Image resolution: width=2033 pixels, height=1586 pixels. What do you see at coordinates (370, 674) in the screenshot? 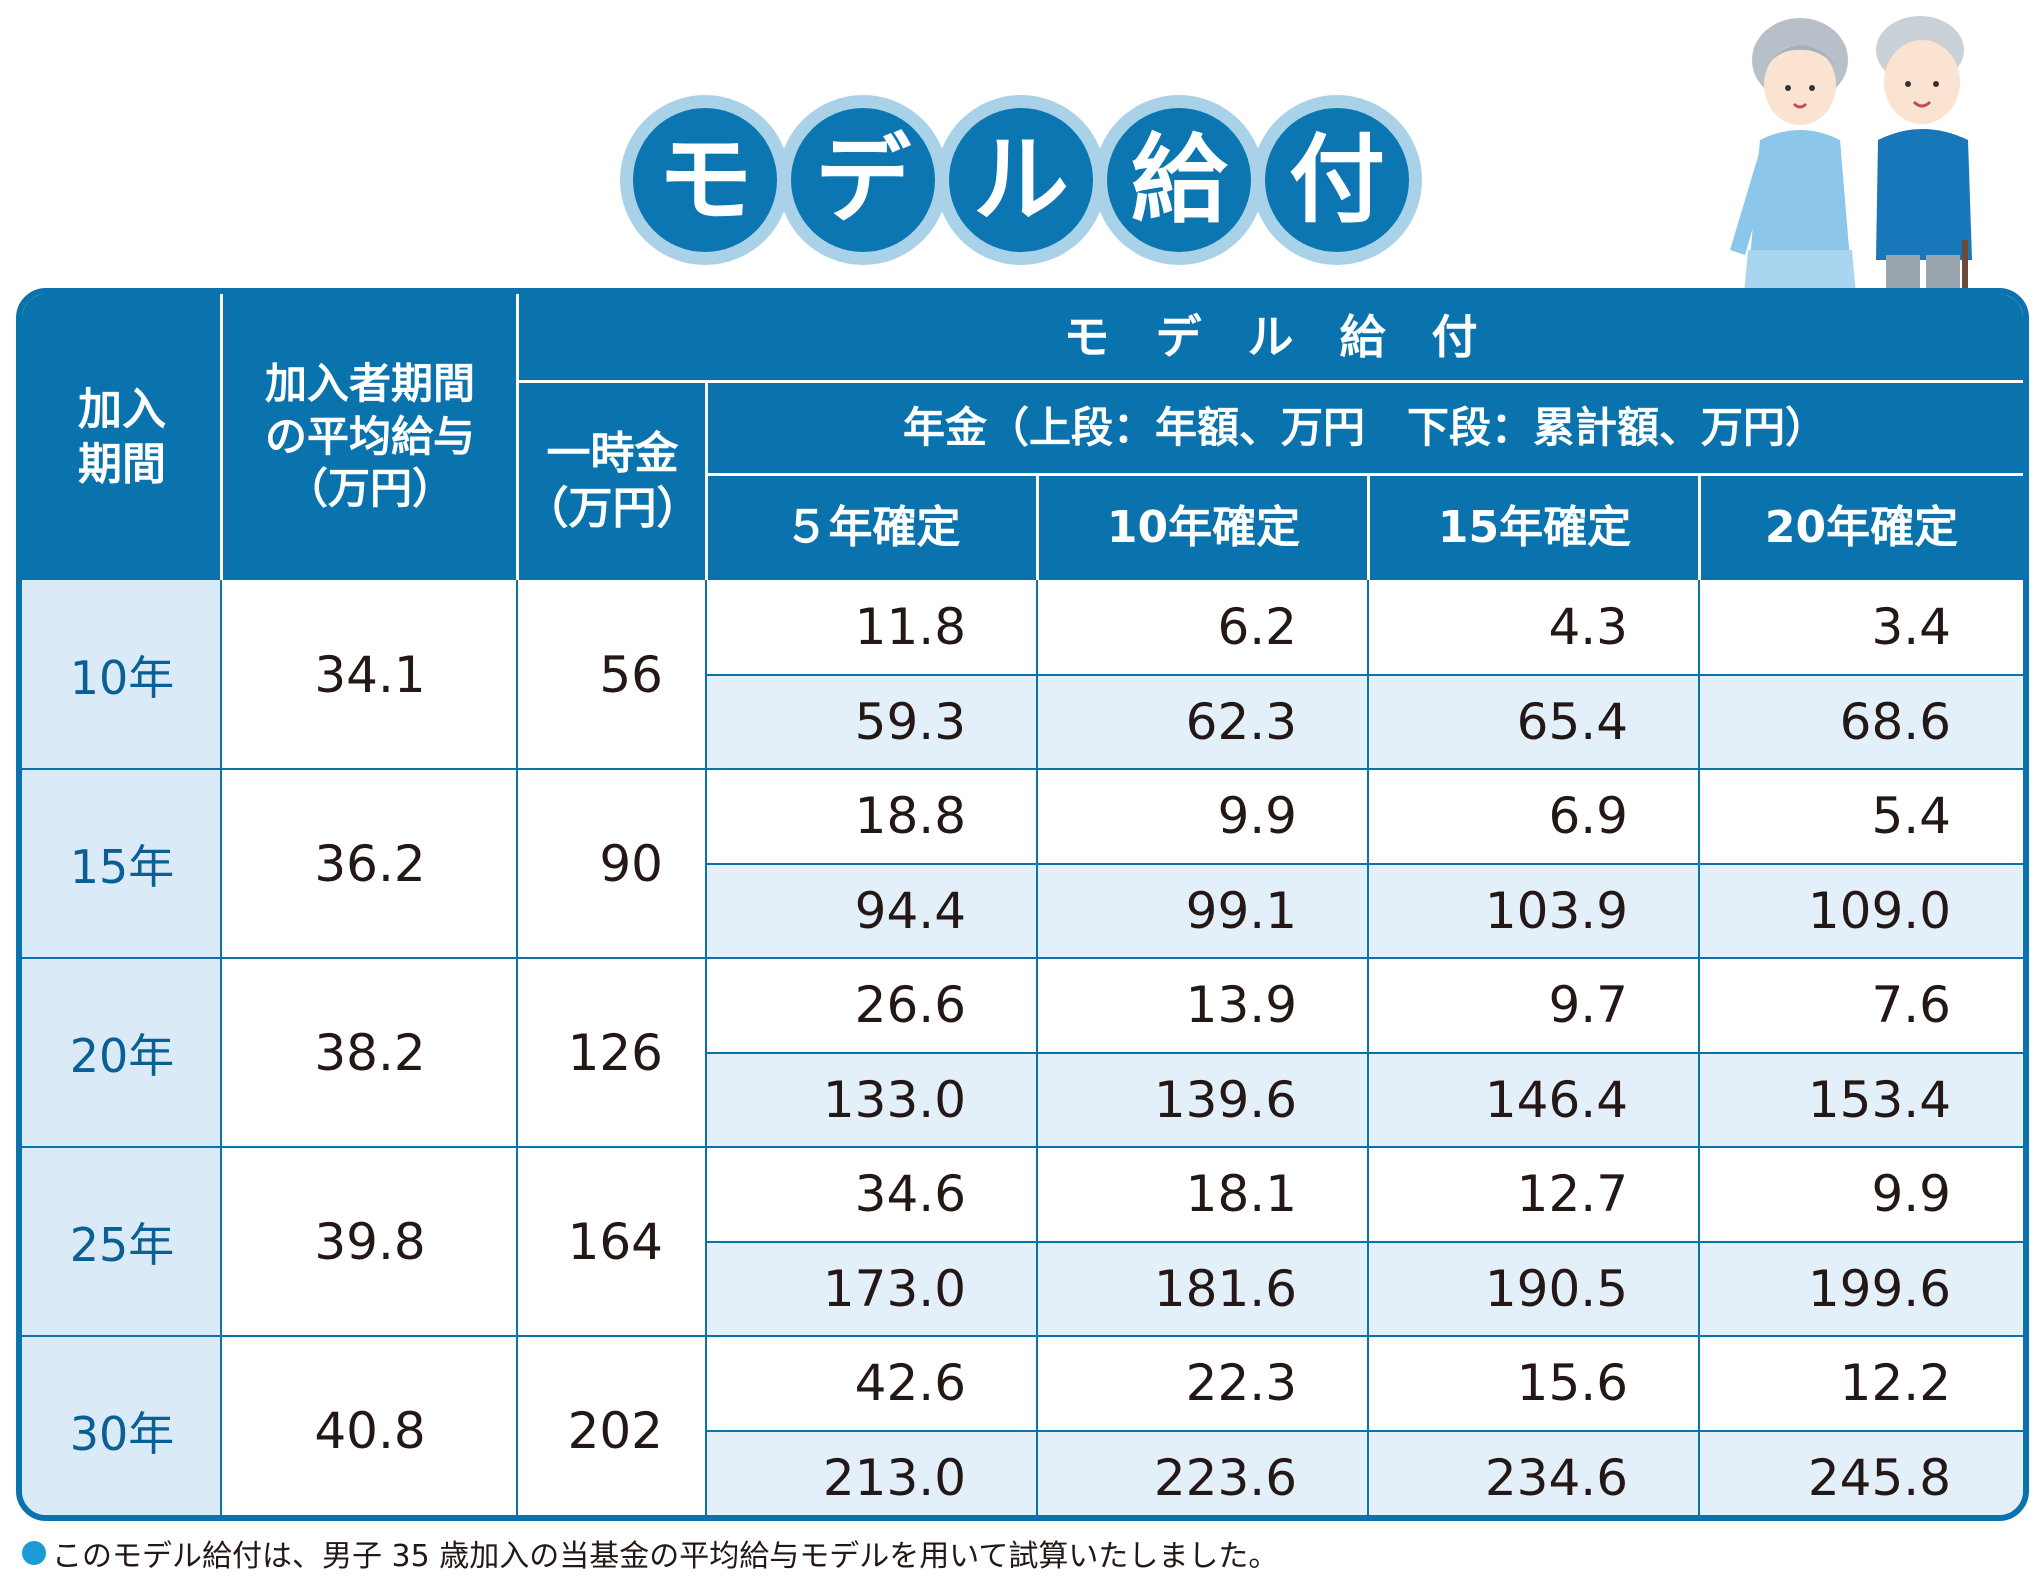
I see `row-salary: 34.1` at bounding box center [370, 674].